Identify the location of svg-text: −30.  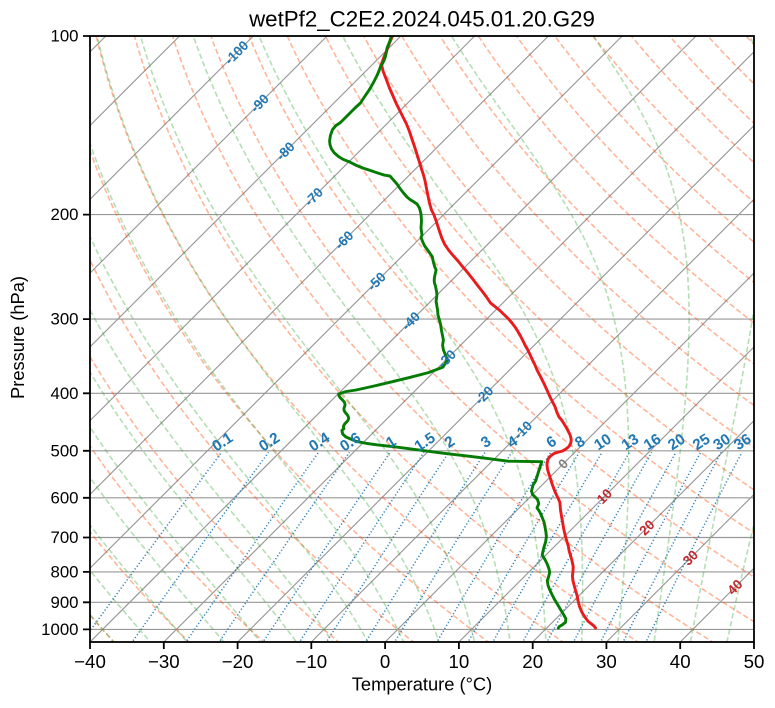
(164, 661).